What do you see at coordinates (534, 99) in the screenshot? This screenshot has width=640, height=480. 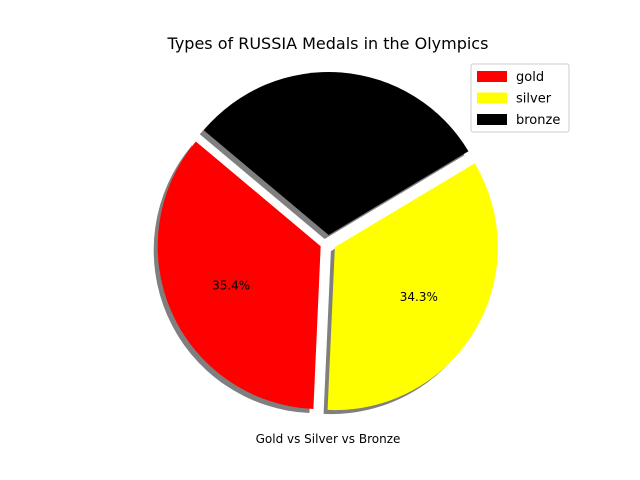 I see `legend-label-silver: silver` at bounding box center [534, 99].